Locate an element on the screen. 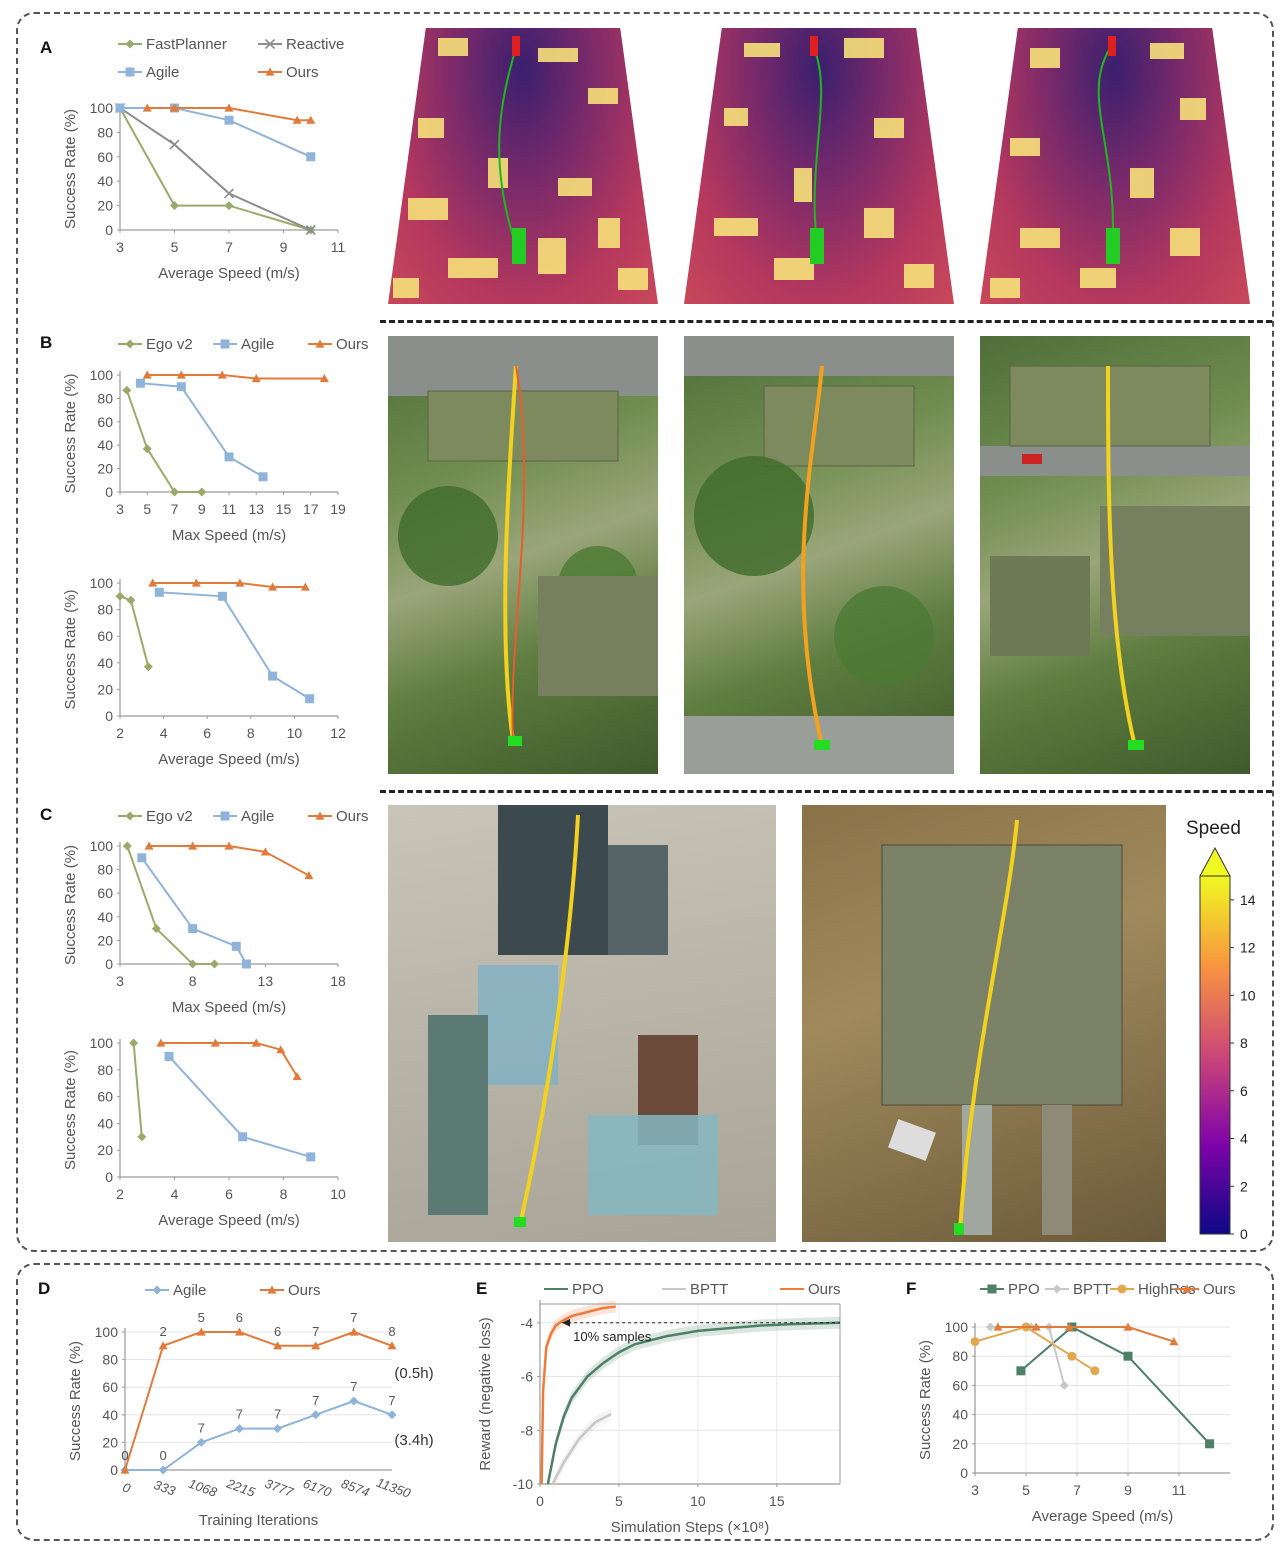 Image resolution: width=1280 pixels, height=1546 pixels. colorbar-tick-label: 8 is located at coordinates (1244, 1043).